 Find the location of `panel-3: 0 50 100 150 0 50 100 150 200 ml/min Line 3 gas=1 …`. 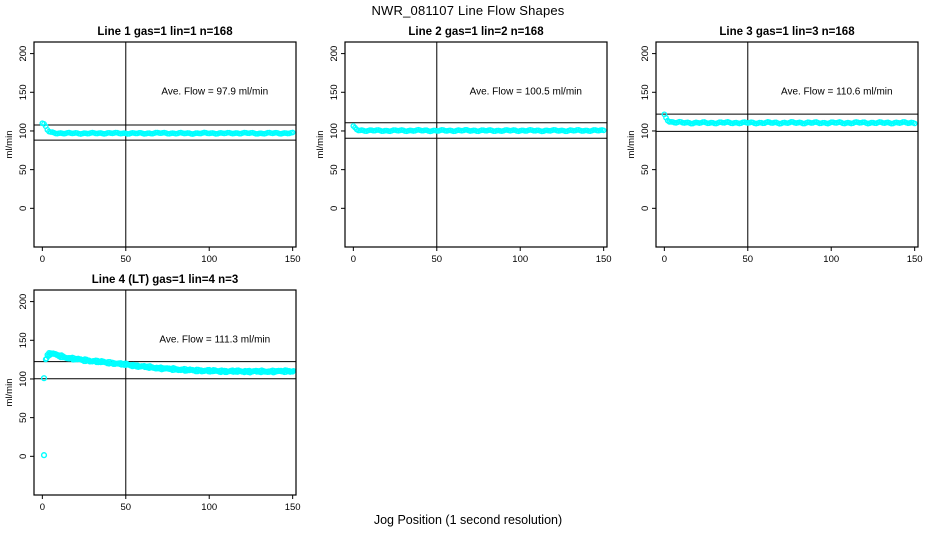

panel-3: 0 50 100 150 0 50 100 150 200 ml/min Line 3 gas=1 … is located at coordinates (774, 145).